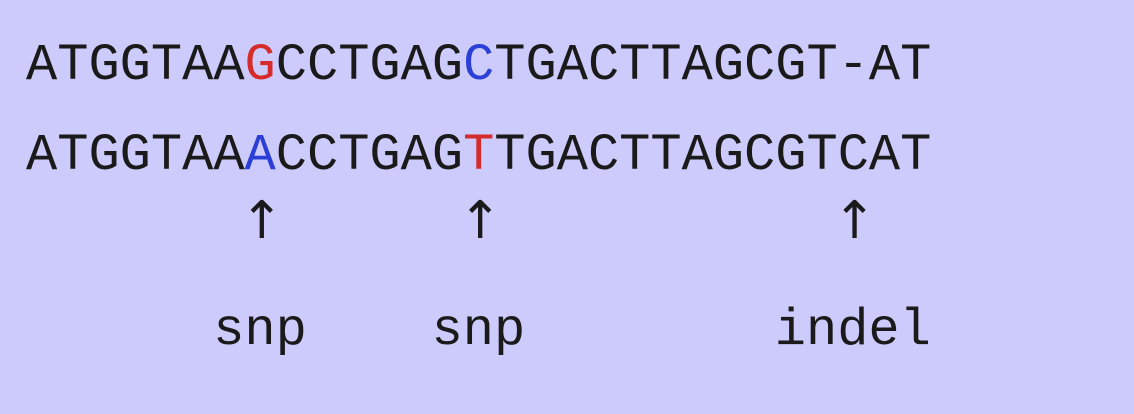  I want to click on base: -, so click(853, 65).